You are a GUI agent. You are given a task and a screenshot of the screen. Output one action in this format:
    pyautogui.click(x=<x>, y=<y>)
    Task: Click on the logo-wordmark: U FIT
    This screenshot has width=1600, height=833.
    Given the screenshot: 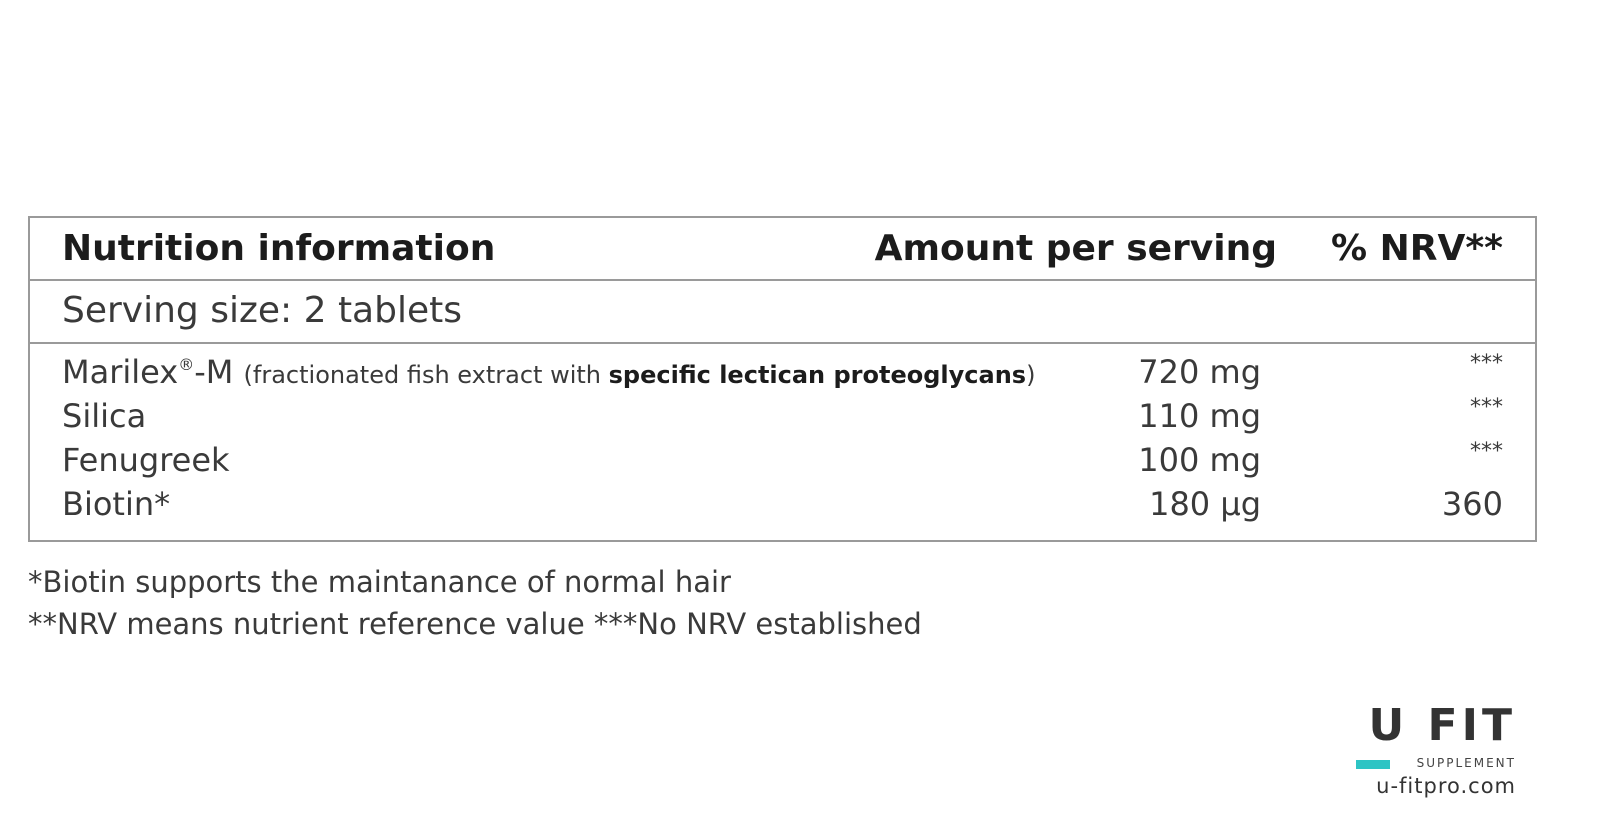 What is the action you would take?
    pyautogui.click(x=1442, y=725)
    